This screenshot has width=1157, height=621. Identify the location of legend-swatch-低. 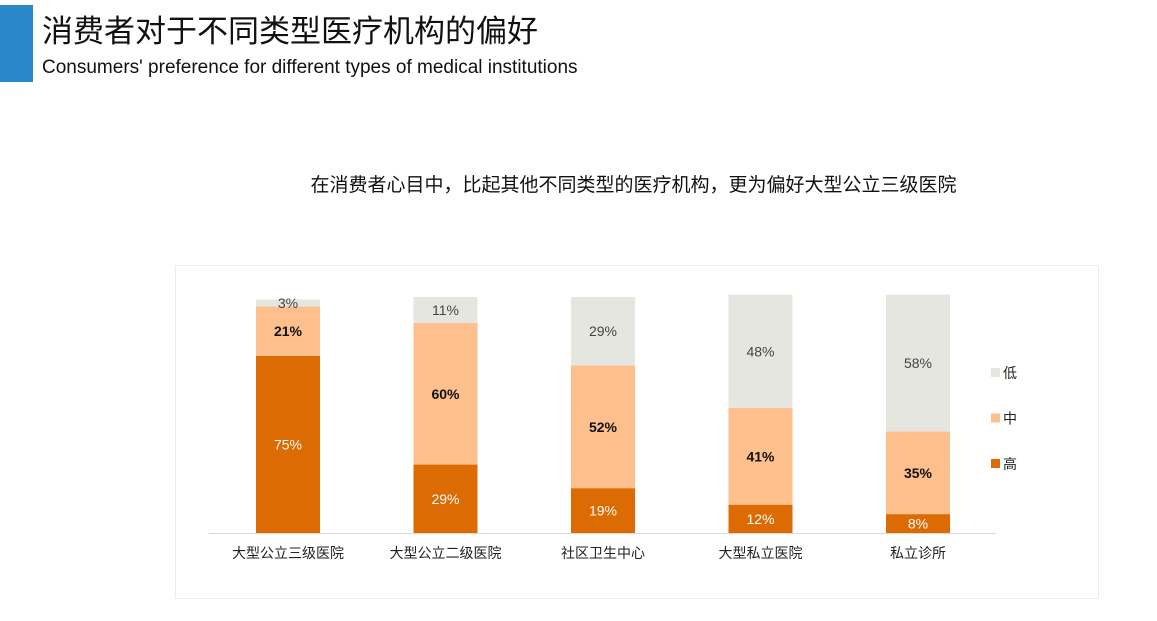
(995, 372).